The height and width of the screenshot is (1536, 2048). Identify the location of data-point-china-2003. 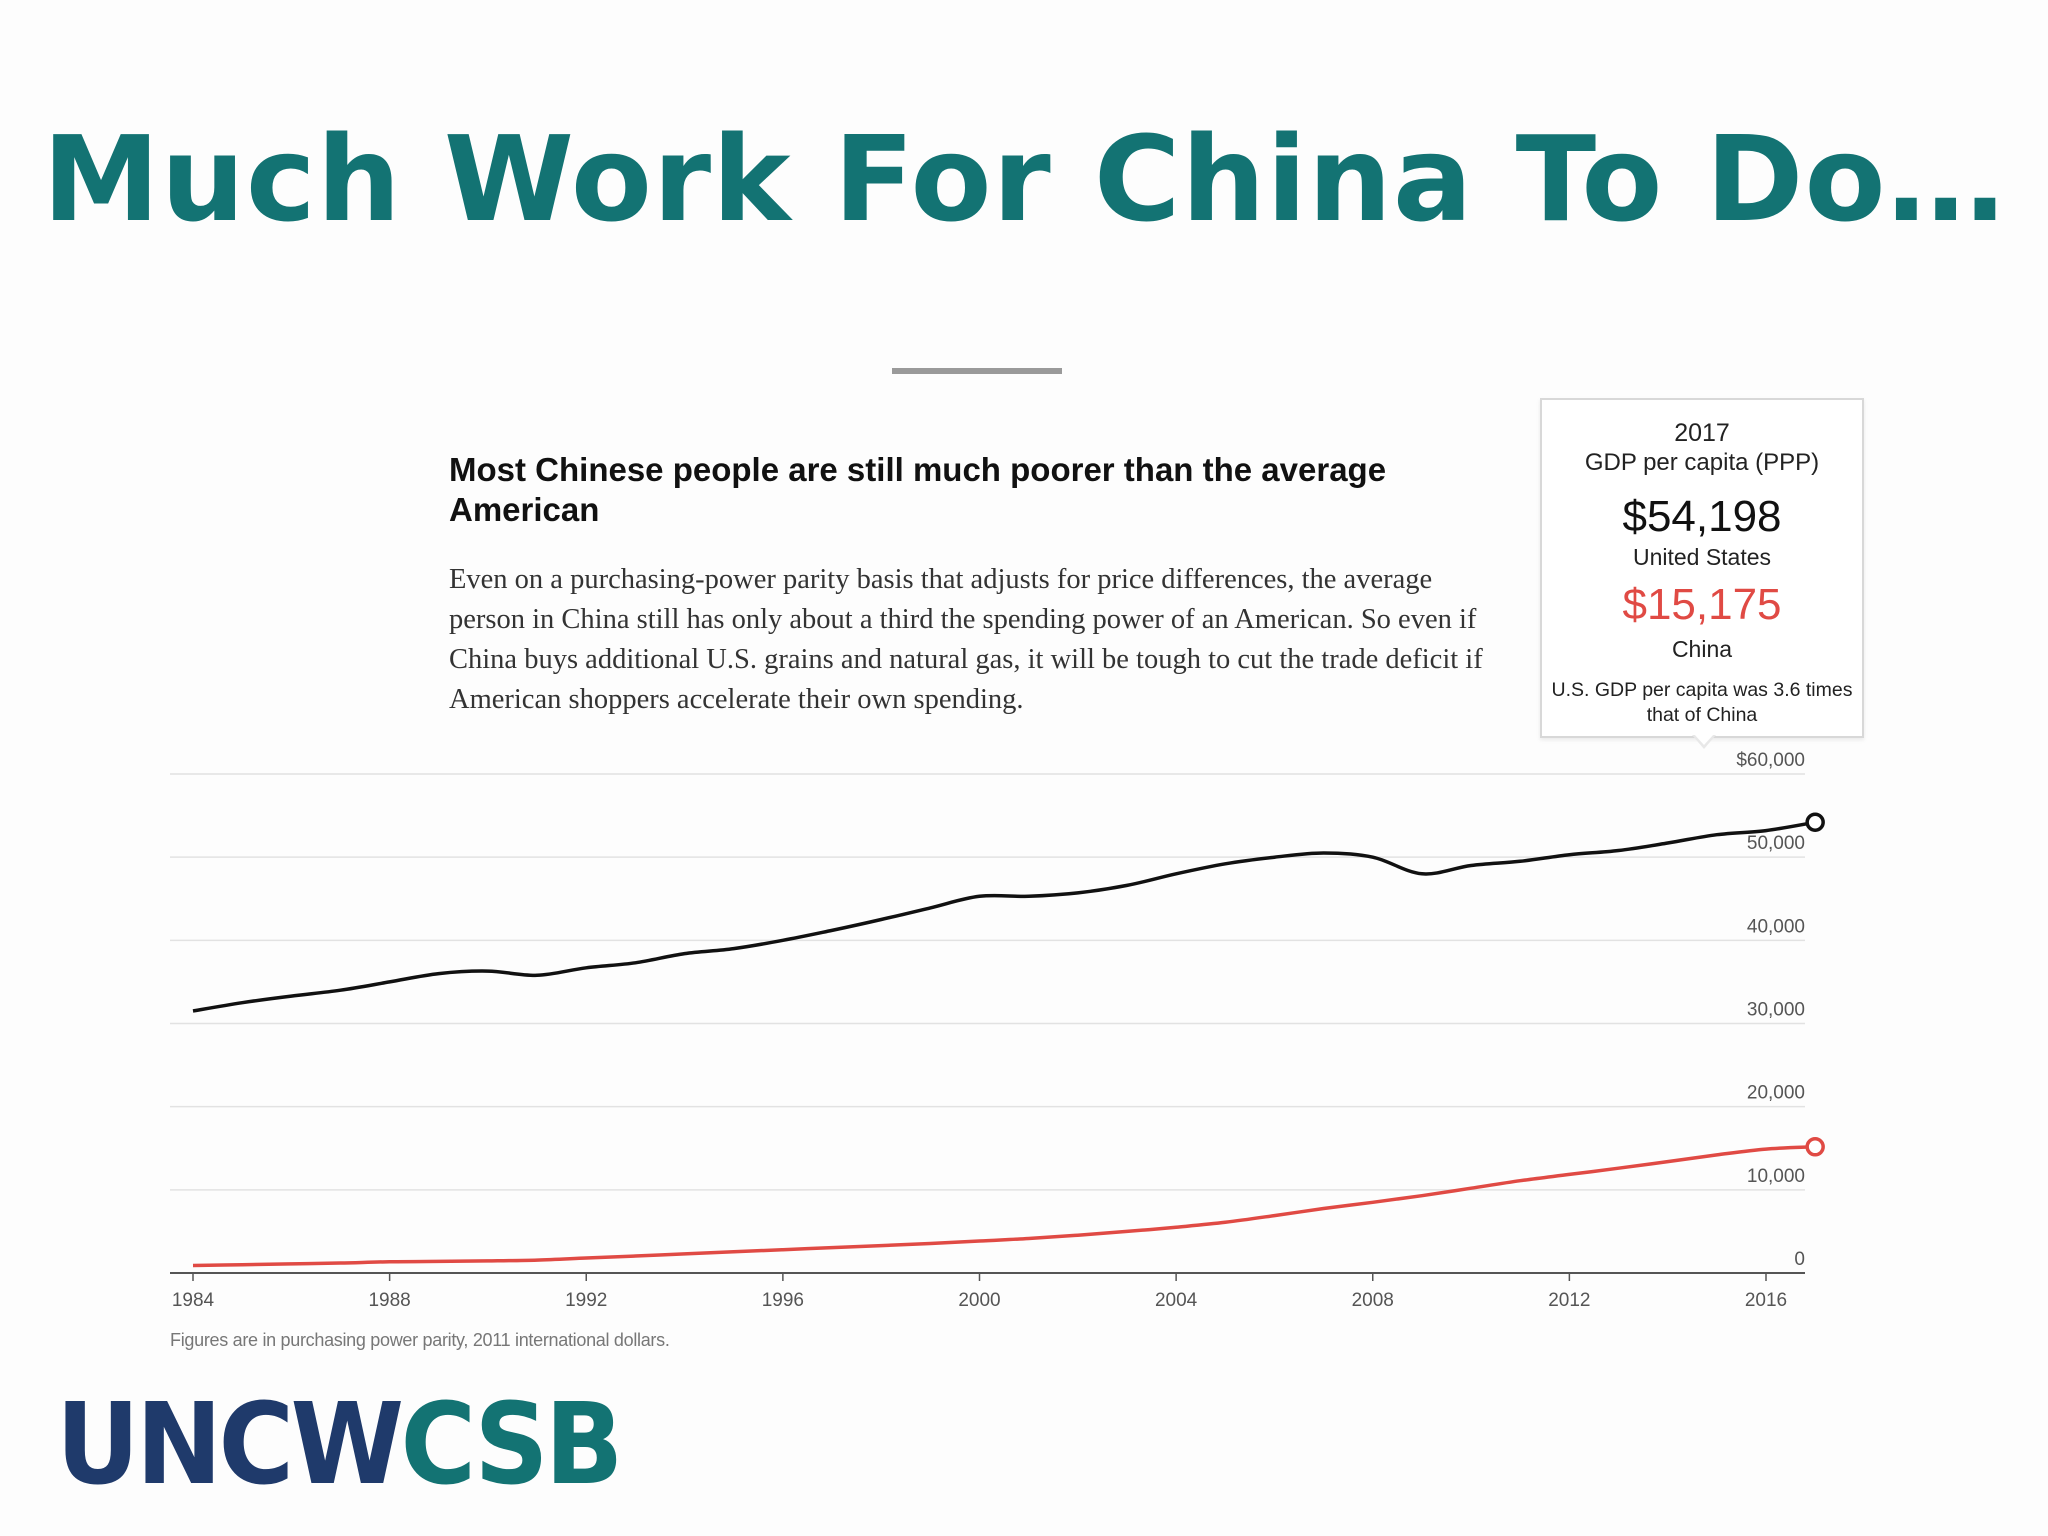
(1127, 1231).